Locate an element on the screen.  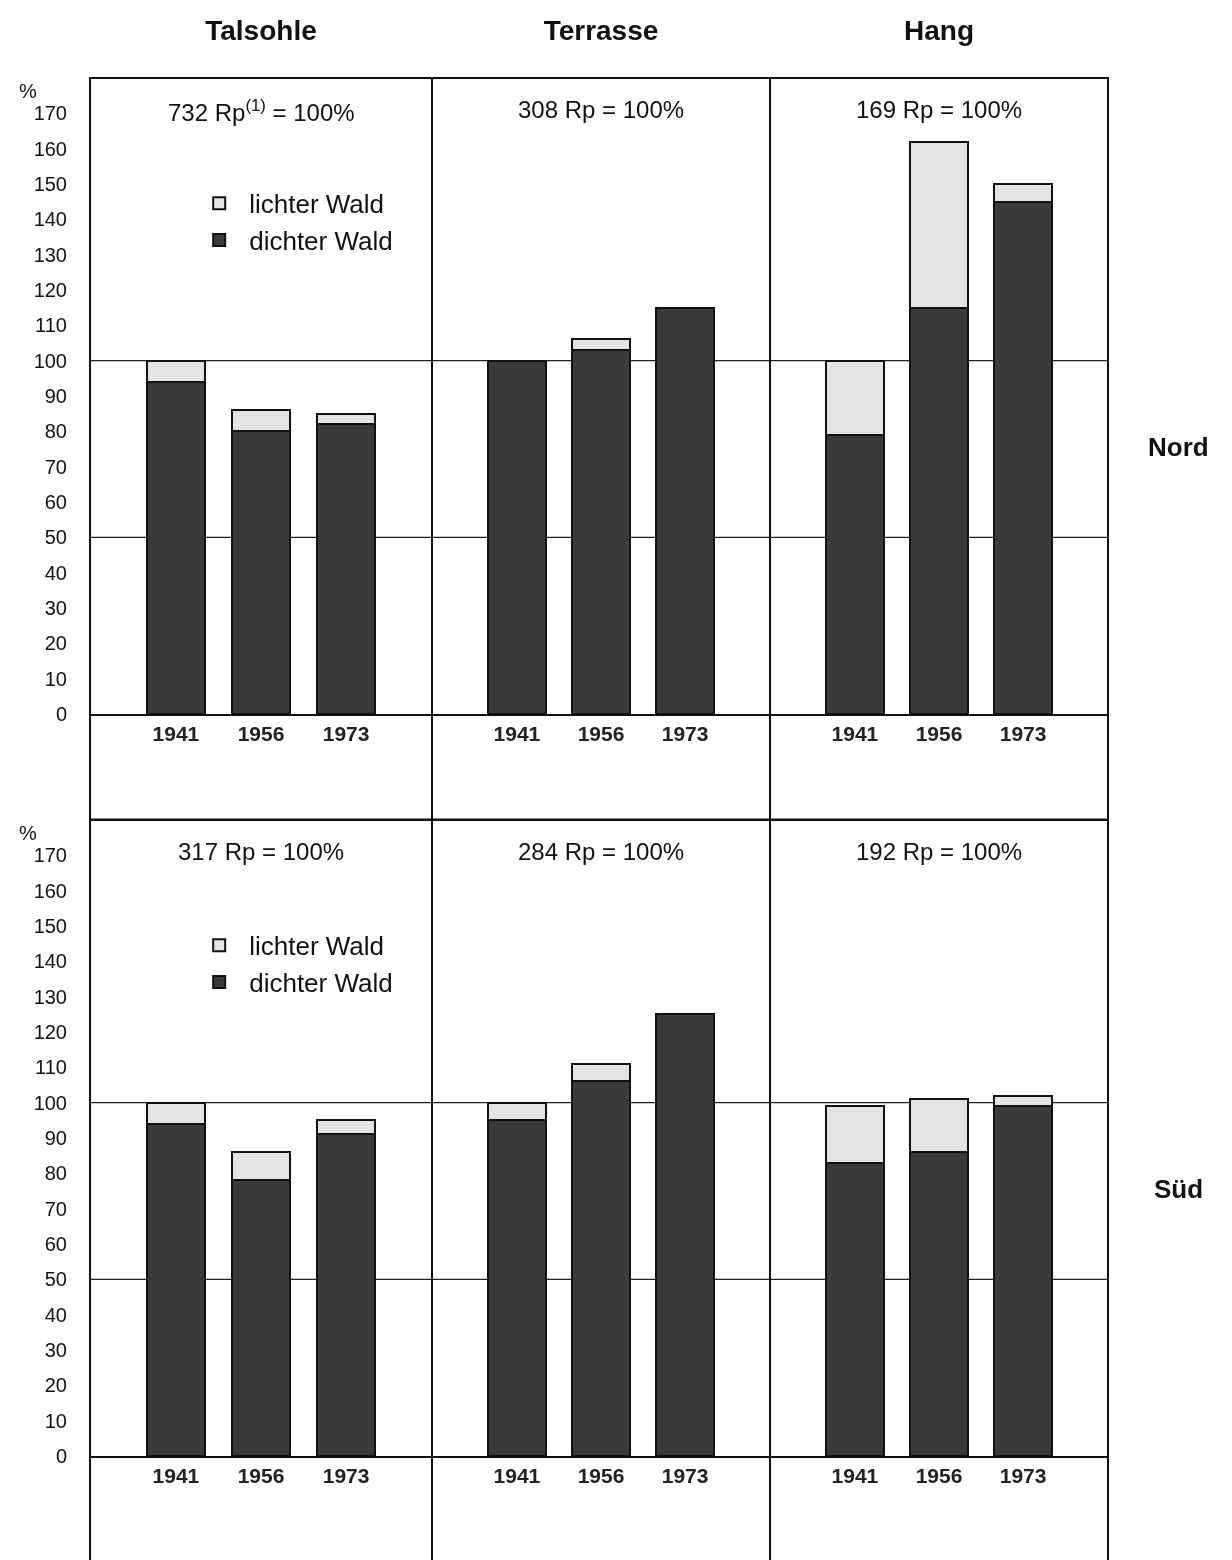
annotation: 169 Rp = 100% is located at coordinates (939, 109).